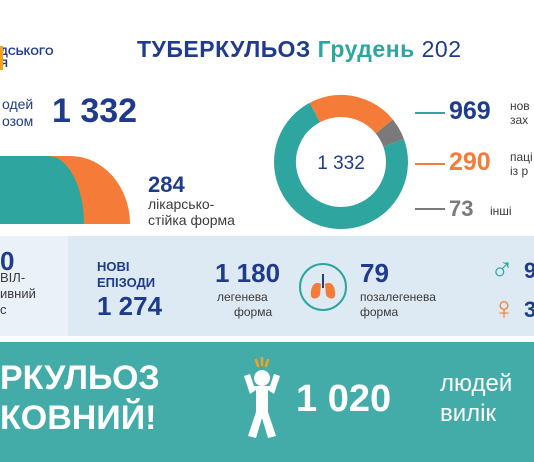  What do you see at coordinates (501, 211) in the screenshot?
I see `legend-other-label: інші` at bounding box center [501, 211].